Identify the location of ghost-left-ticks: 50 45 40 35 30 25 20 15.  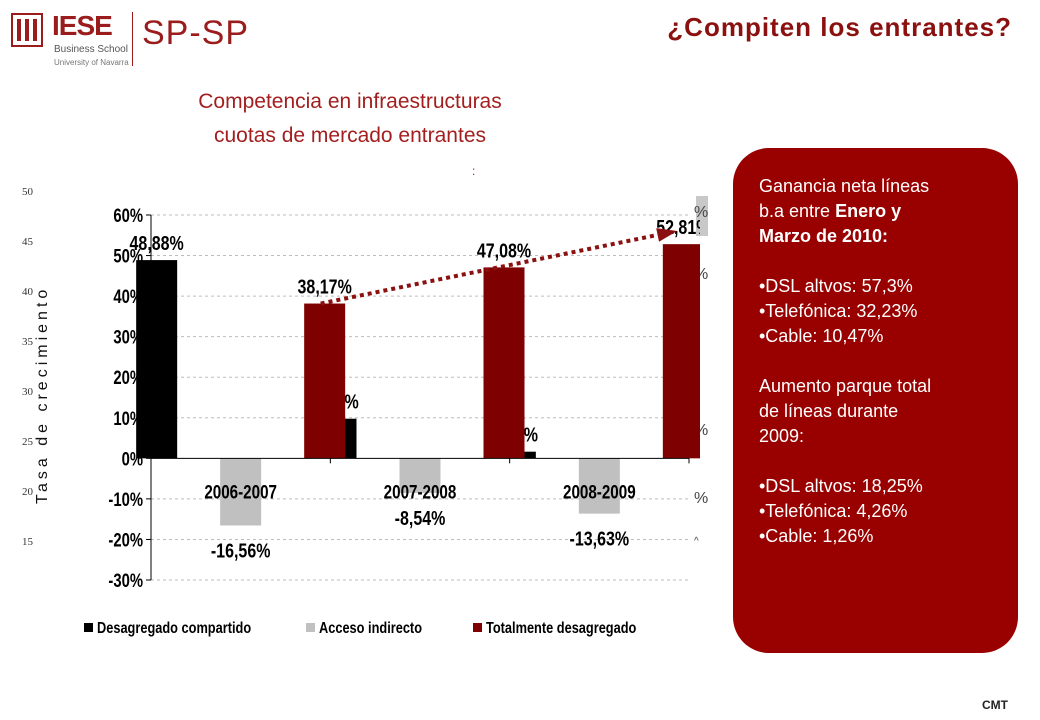
(32, 370).